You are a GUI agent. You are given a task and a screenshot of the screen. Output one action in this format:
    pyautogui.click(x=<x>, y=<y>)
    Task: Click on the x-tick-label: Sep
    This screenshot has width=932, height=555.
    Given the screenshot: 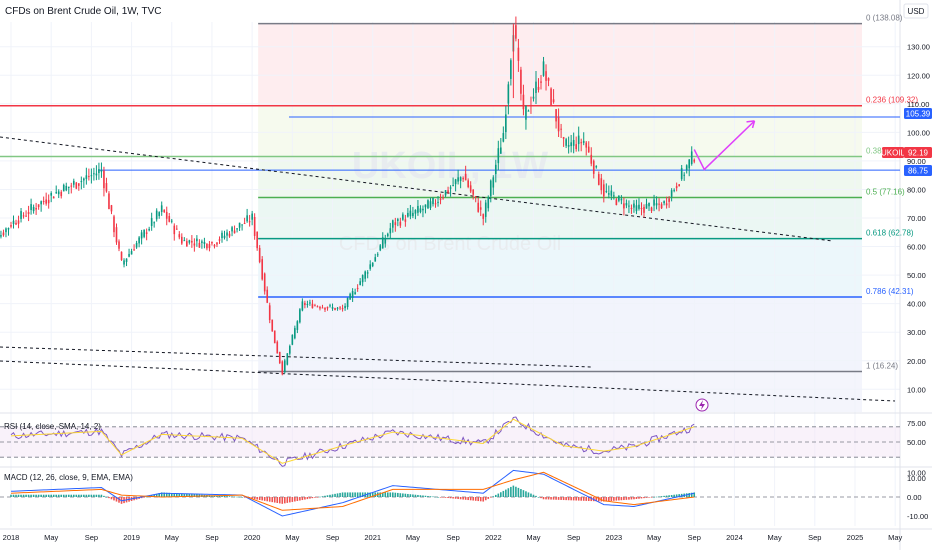 What is the action you would take?
    pyautogui.click(x=452, y=537)
    